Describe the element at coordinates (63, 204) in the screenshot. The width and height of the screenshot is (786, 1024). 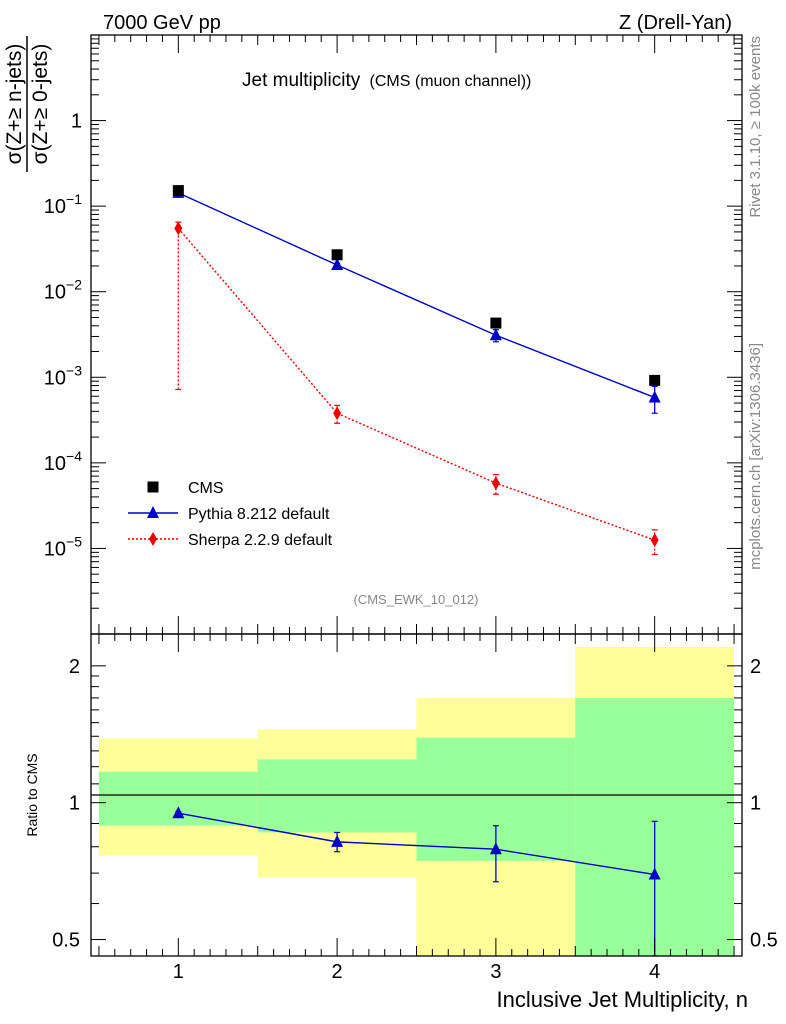
I see `main-ytick-label: 10⁻¹` at that location.